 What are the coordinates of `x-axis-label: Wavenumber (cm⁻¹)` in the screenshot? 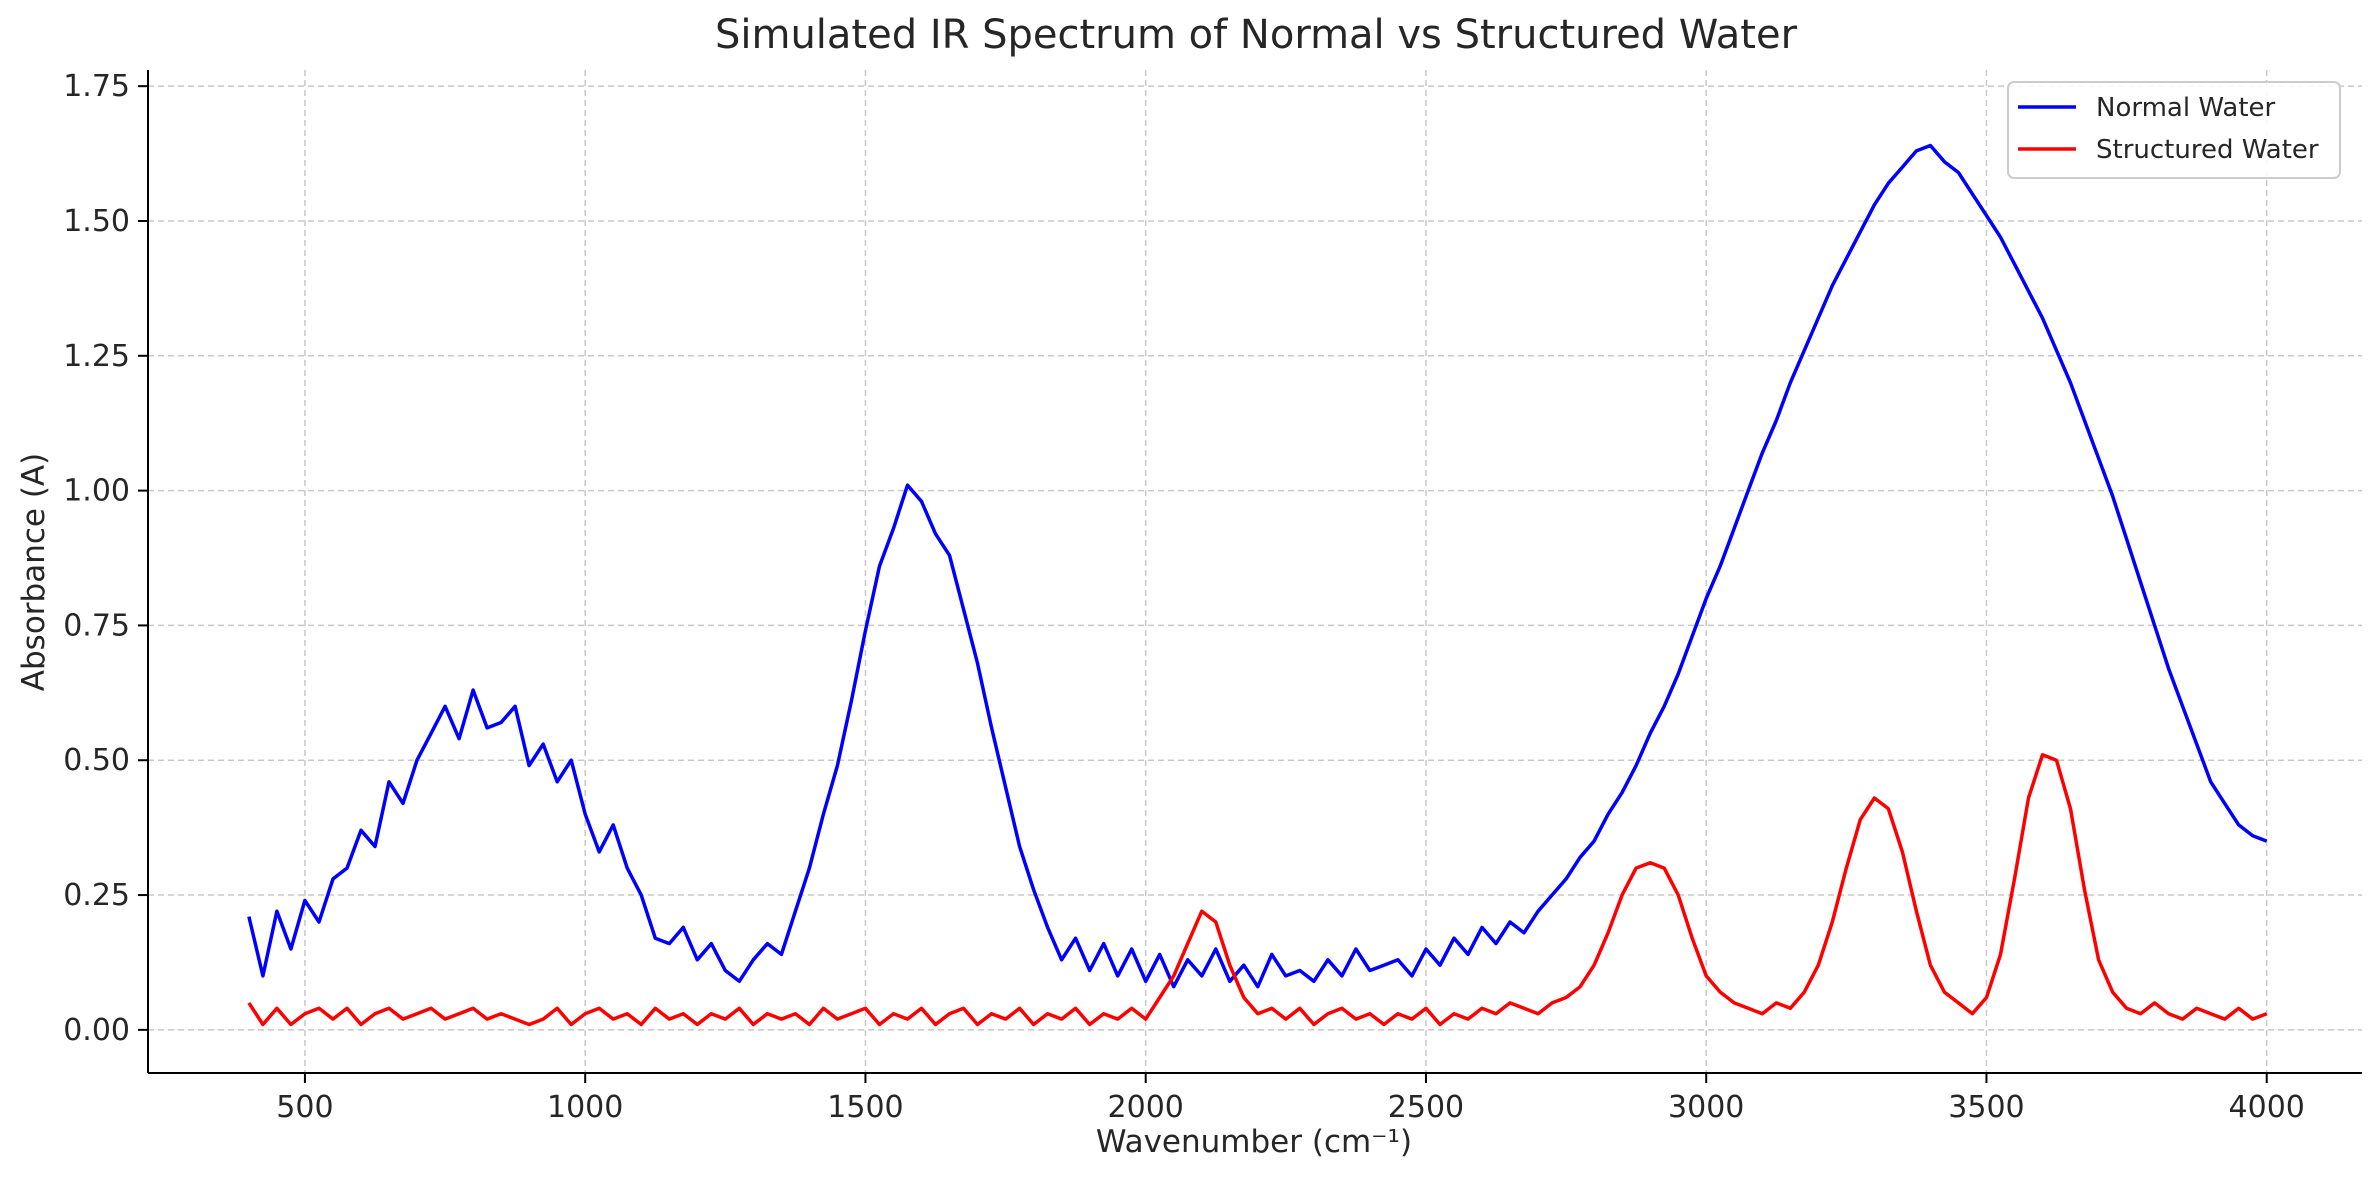 It's located at (1254, 1142).